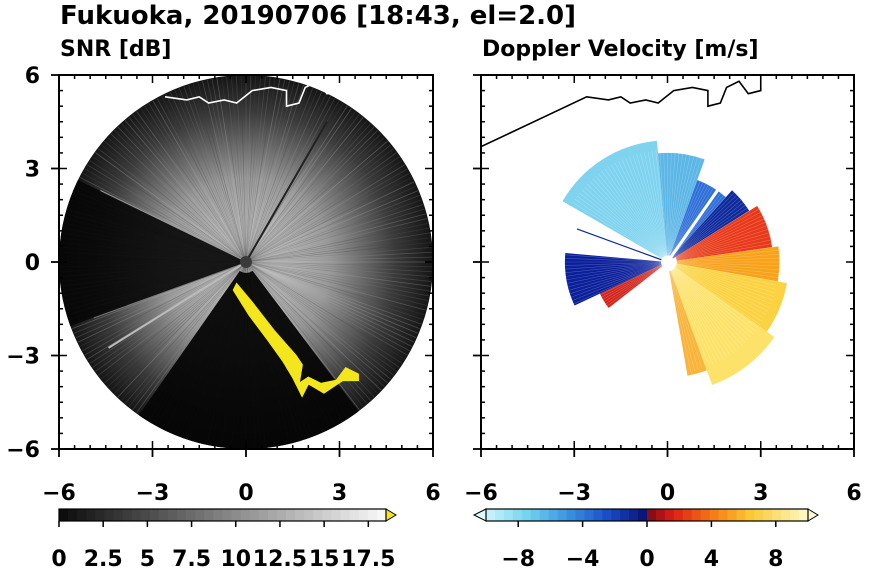 The height and width of the screenshot is (570, 870). Describe the element at coordinates (391, 515) in the screenshot. I see `colorbar-extend-max` at that location.